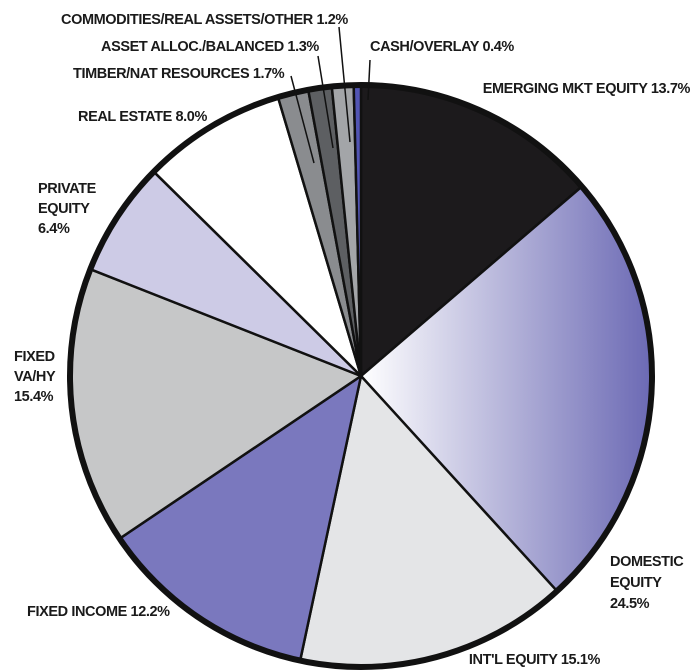 This screenshot has width=698, height=672. What do you see at coordinates (204, 20) in the screenshot?
I see `slice-label-commodities-real-assets-other: COMMODITIES/REAL ASSETS/OTHER 1.2%` at bounding box center [204, 20].